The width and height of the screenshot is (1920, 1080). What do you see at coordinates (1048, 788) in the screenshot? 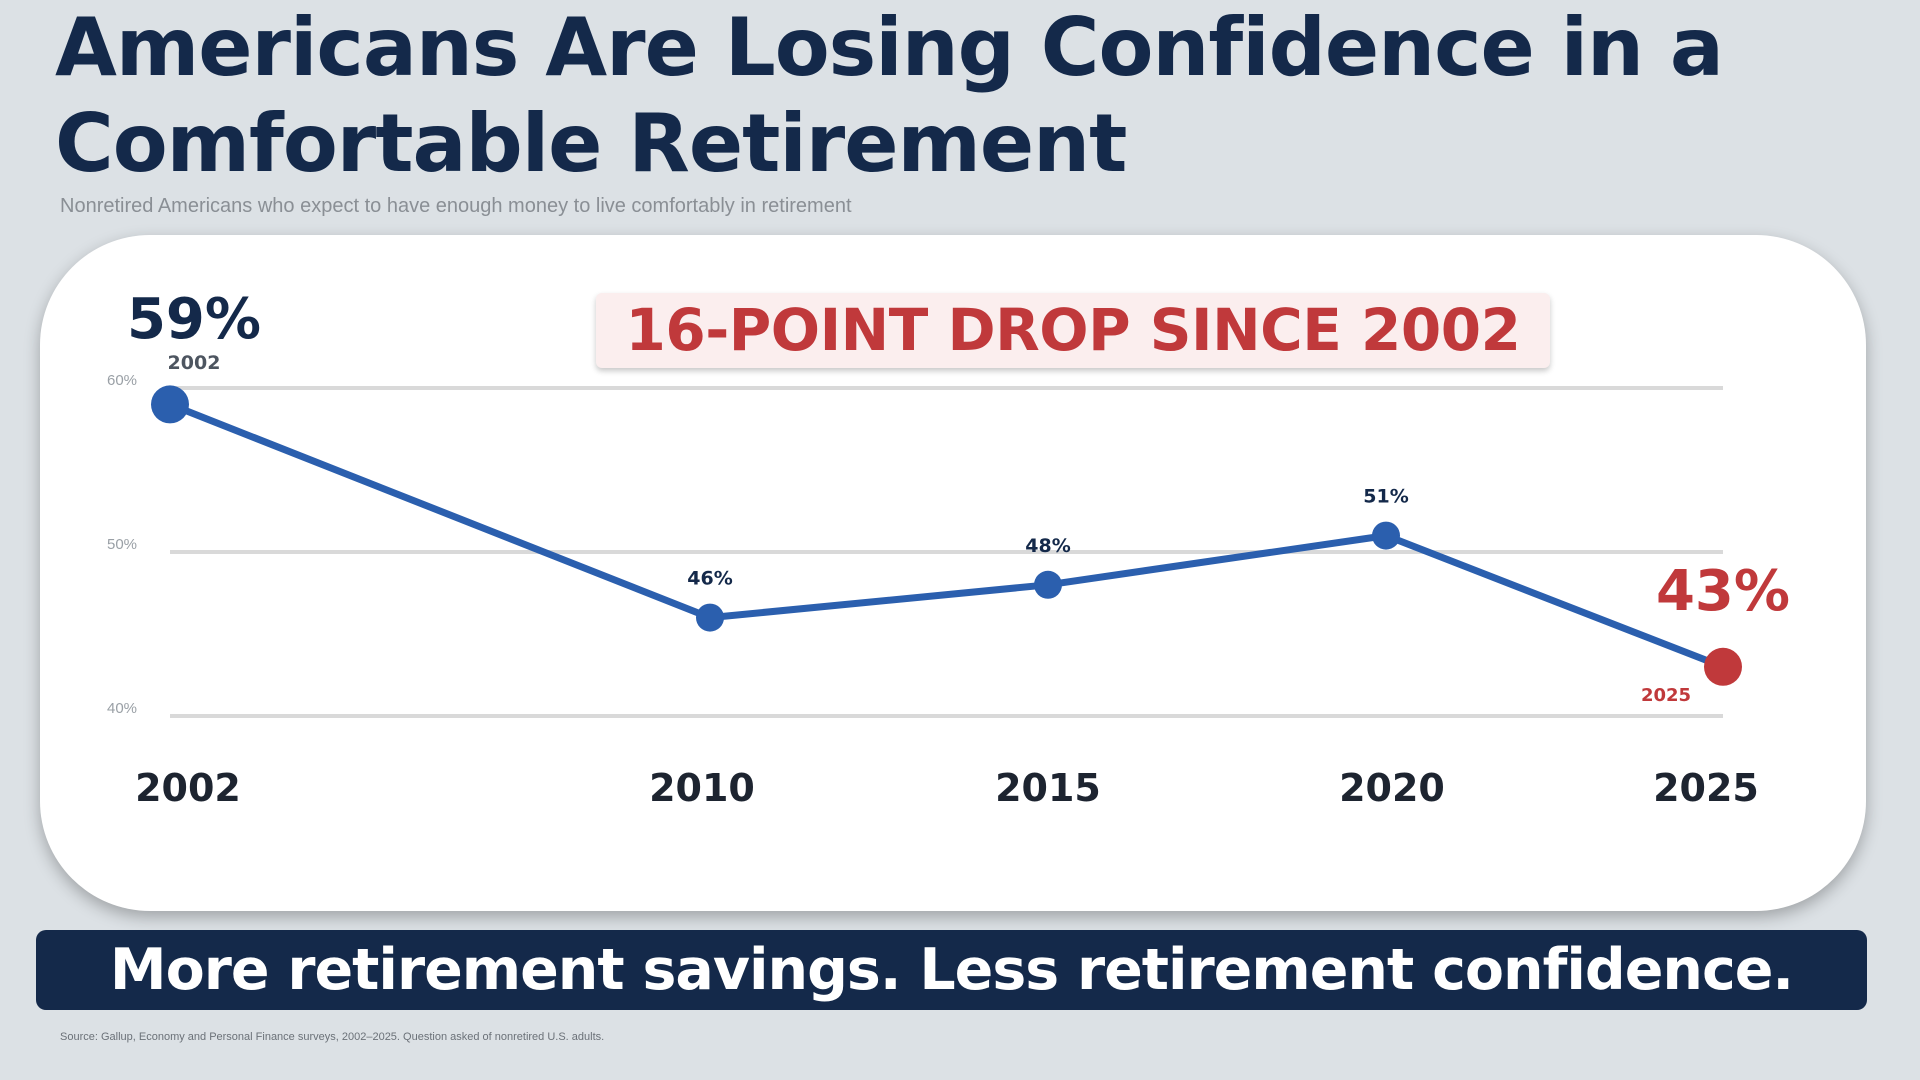
I see `x-tick-label: 2015` at bounding box center [1048, 788].